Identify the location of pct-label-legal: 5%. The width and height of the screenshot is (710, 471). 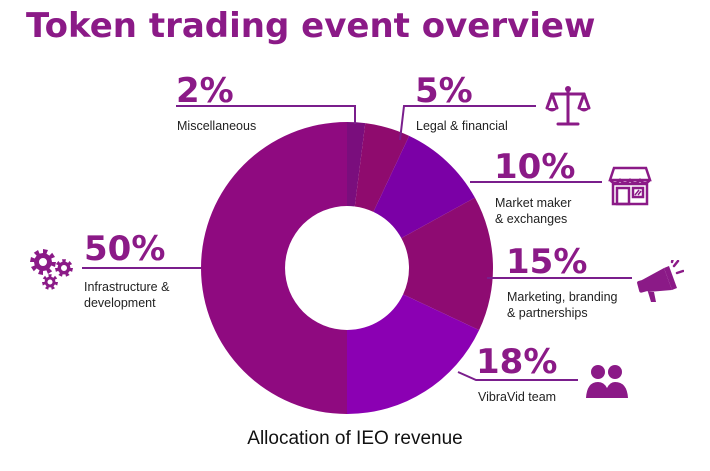
(444, 91).